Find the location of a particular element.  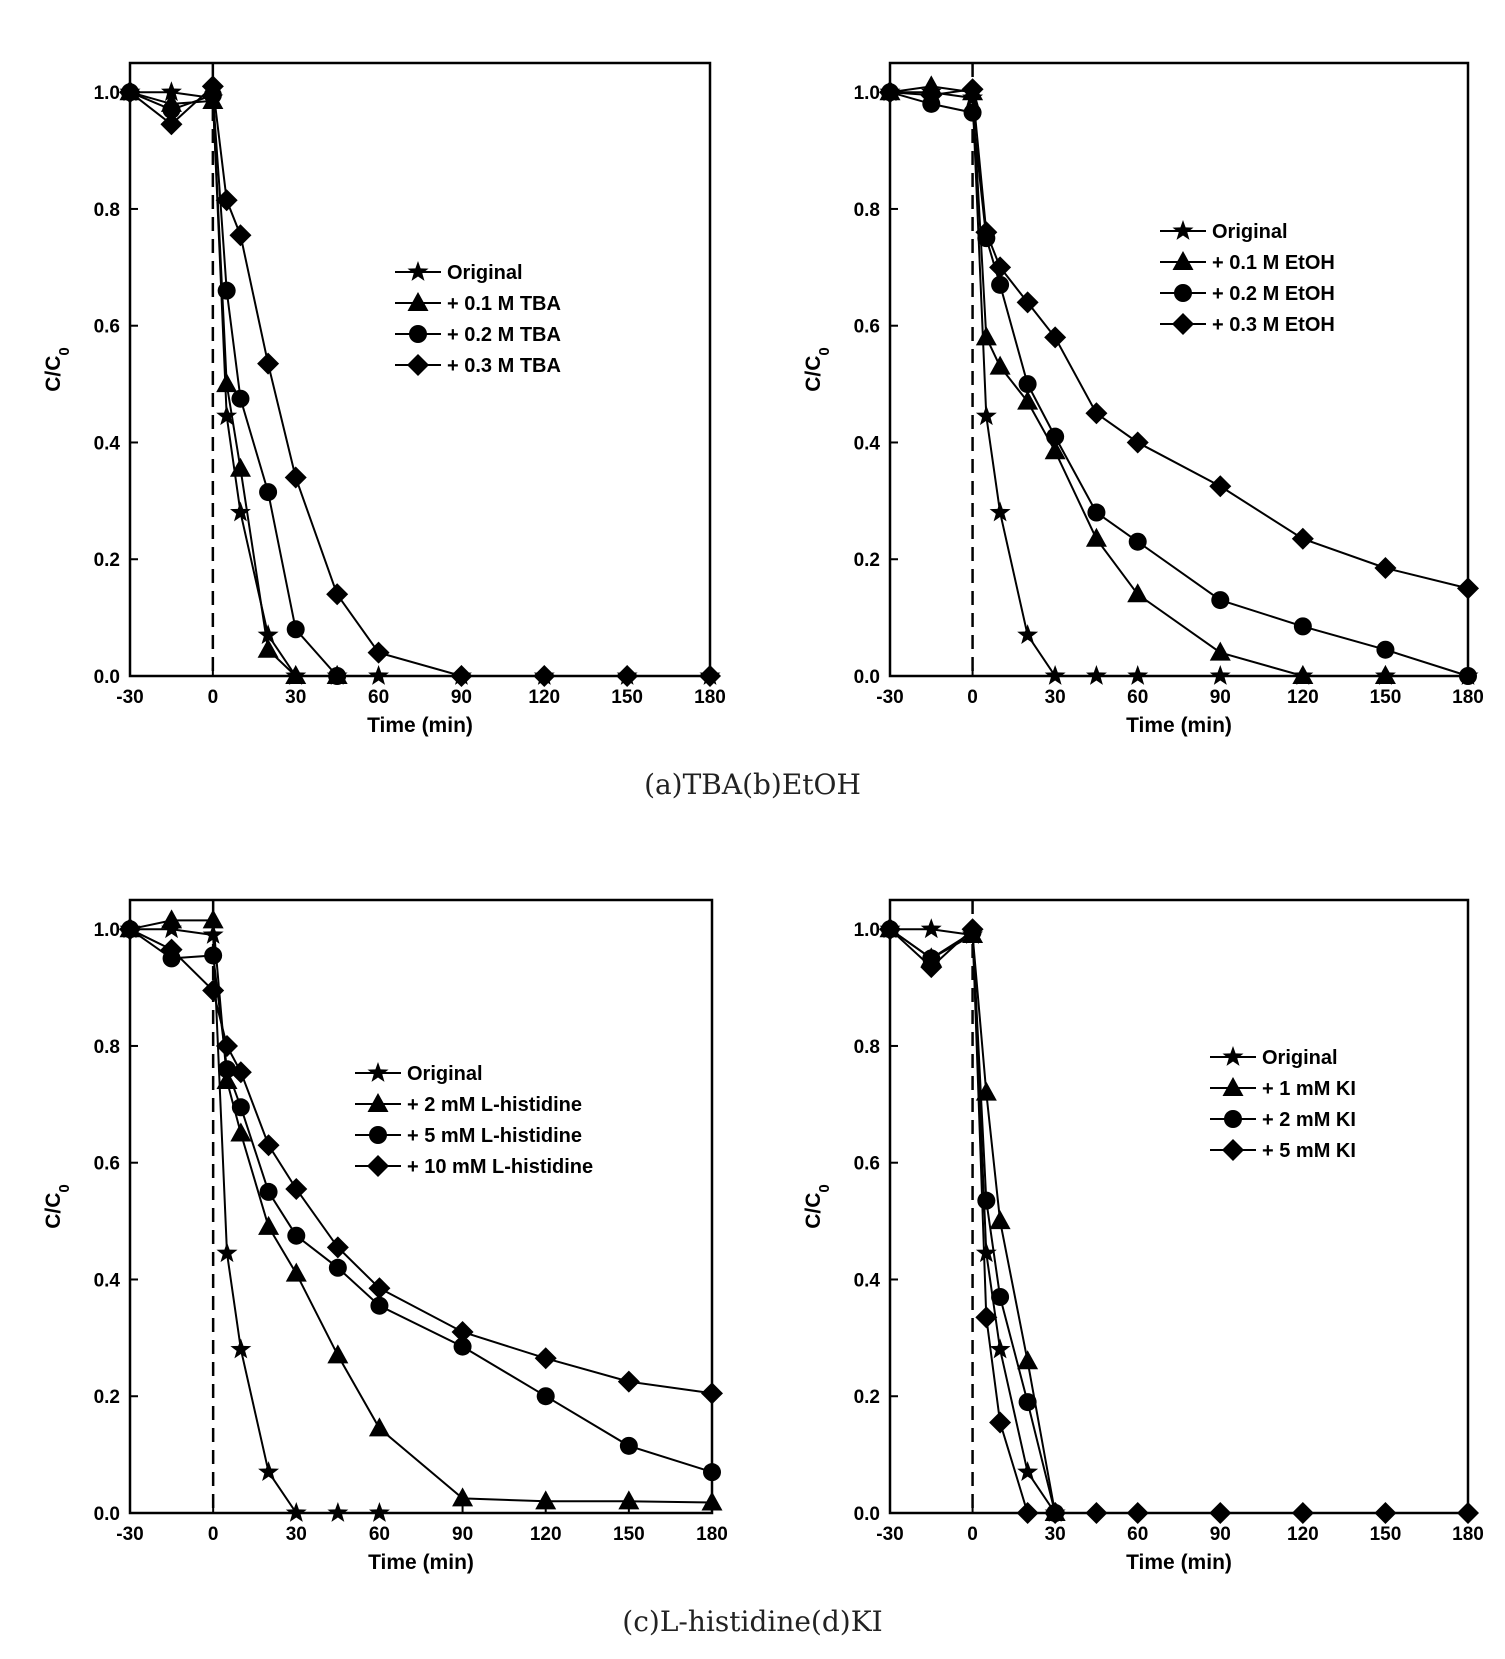

series-line is located at coordinates (233, 384).